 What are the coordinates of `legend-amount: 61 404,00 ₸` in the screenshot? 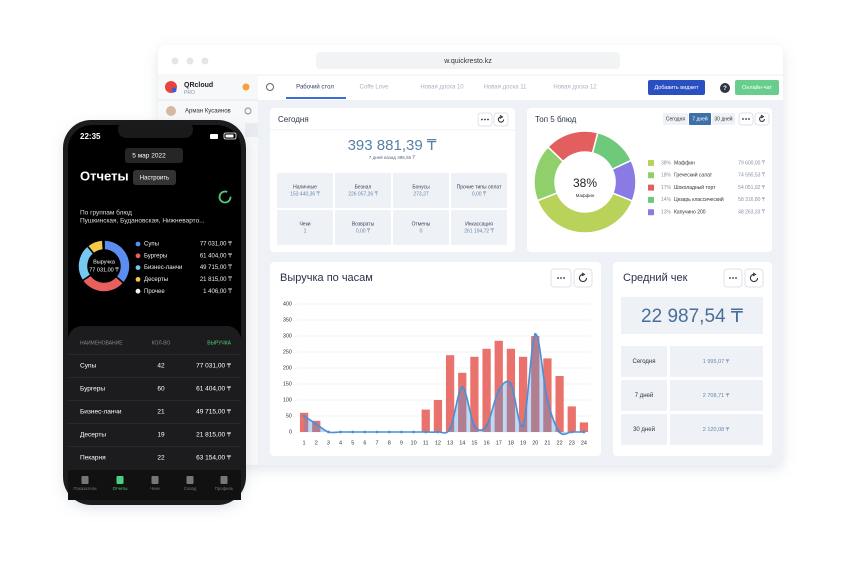 It's located at (216, 256).